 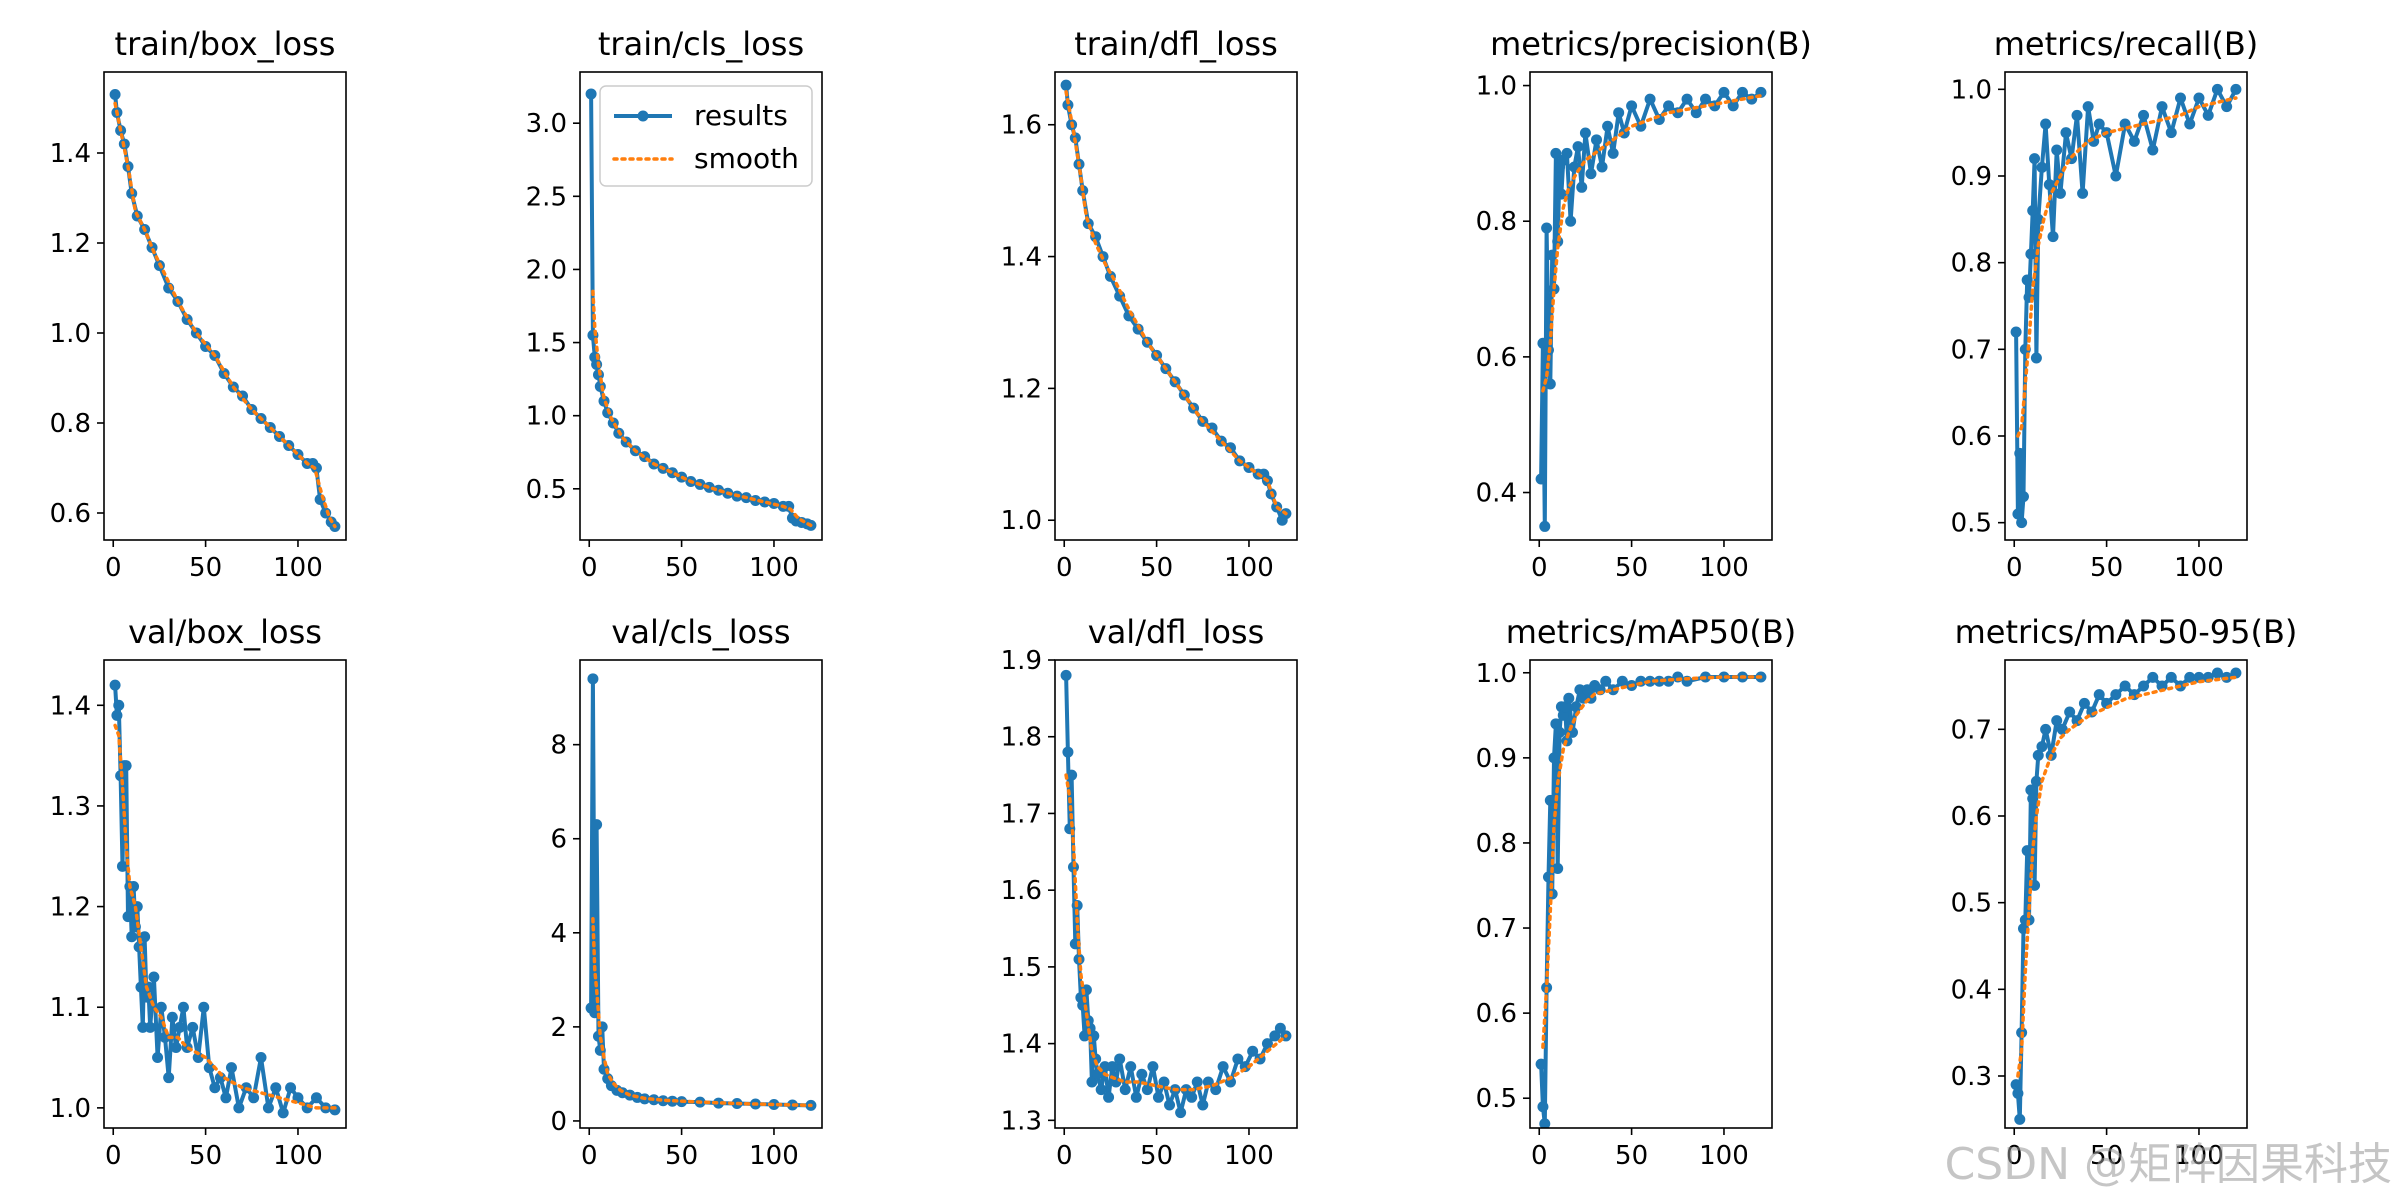 I want to click on y-tick-label: 0, so click(x=558, y=1122).